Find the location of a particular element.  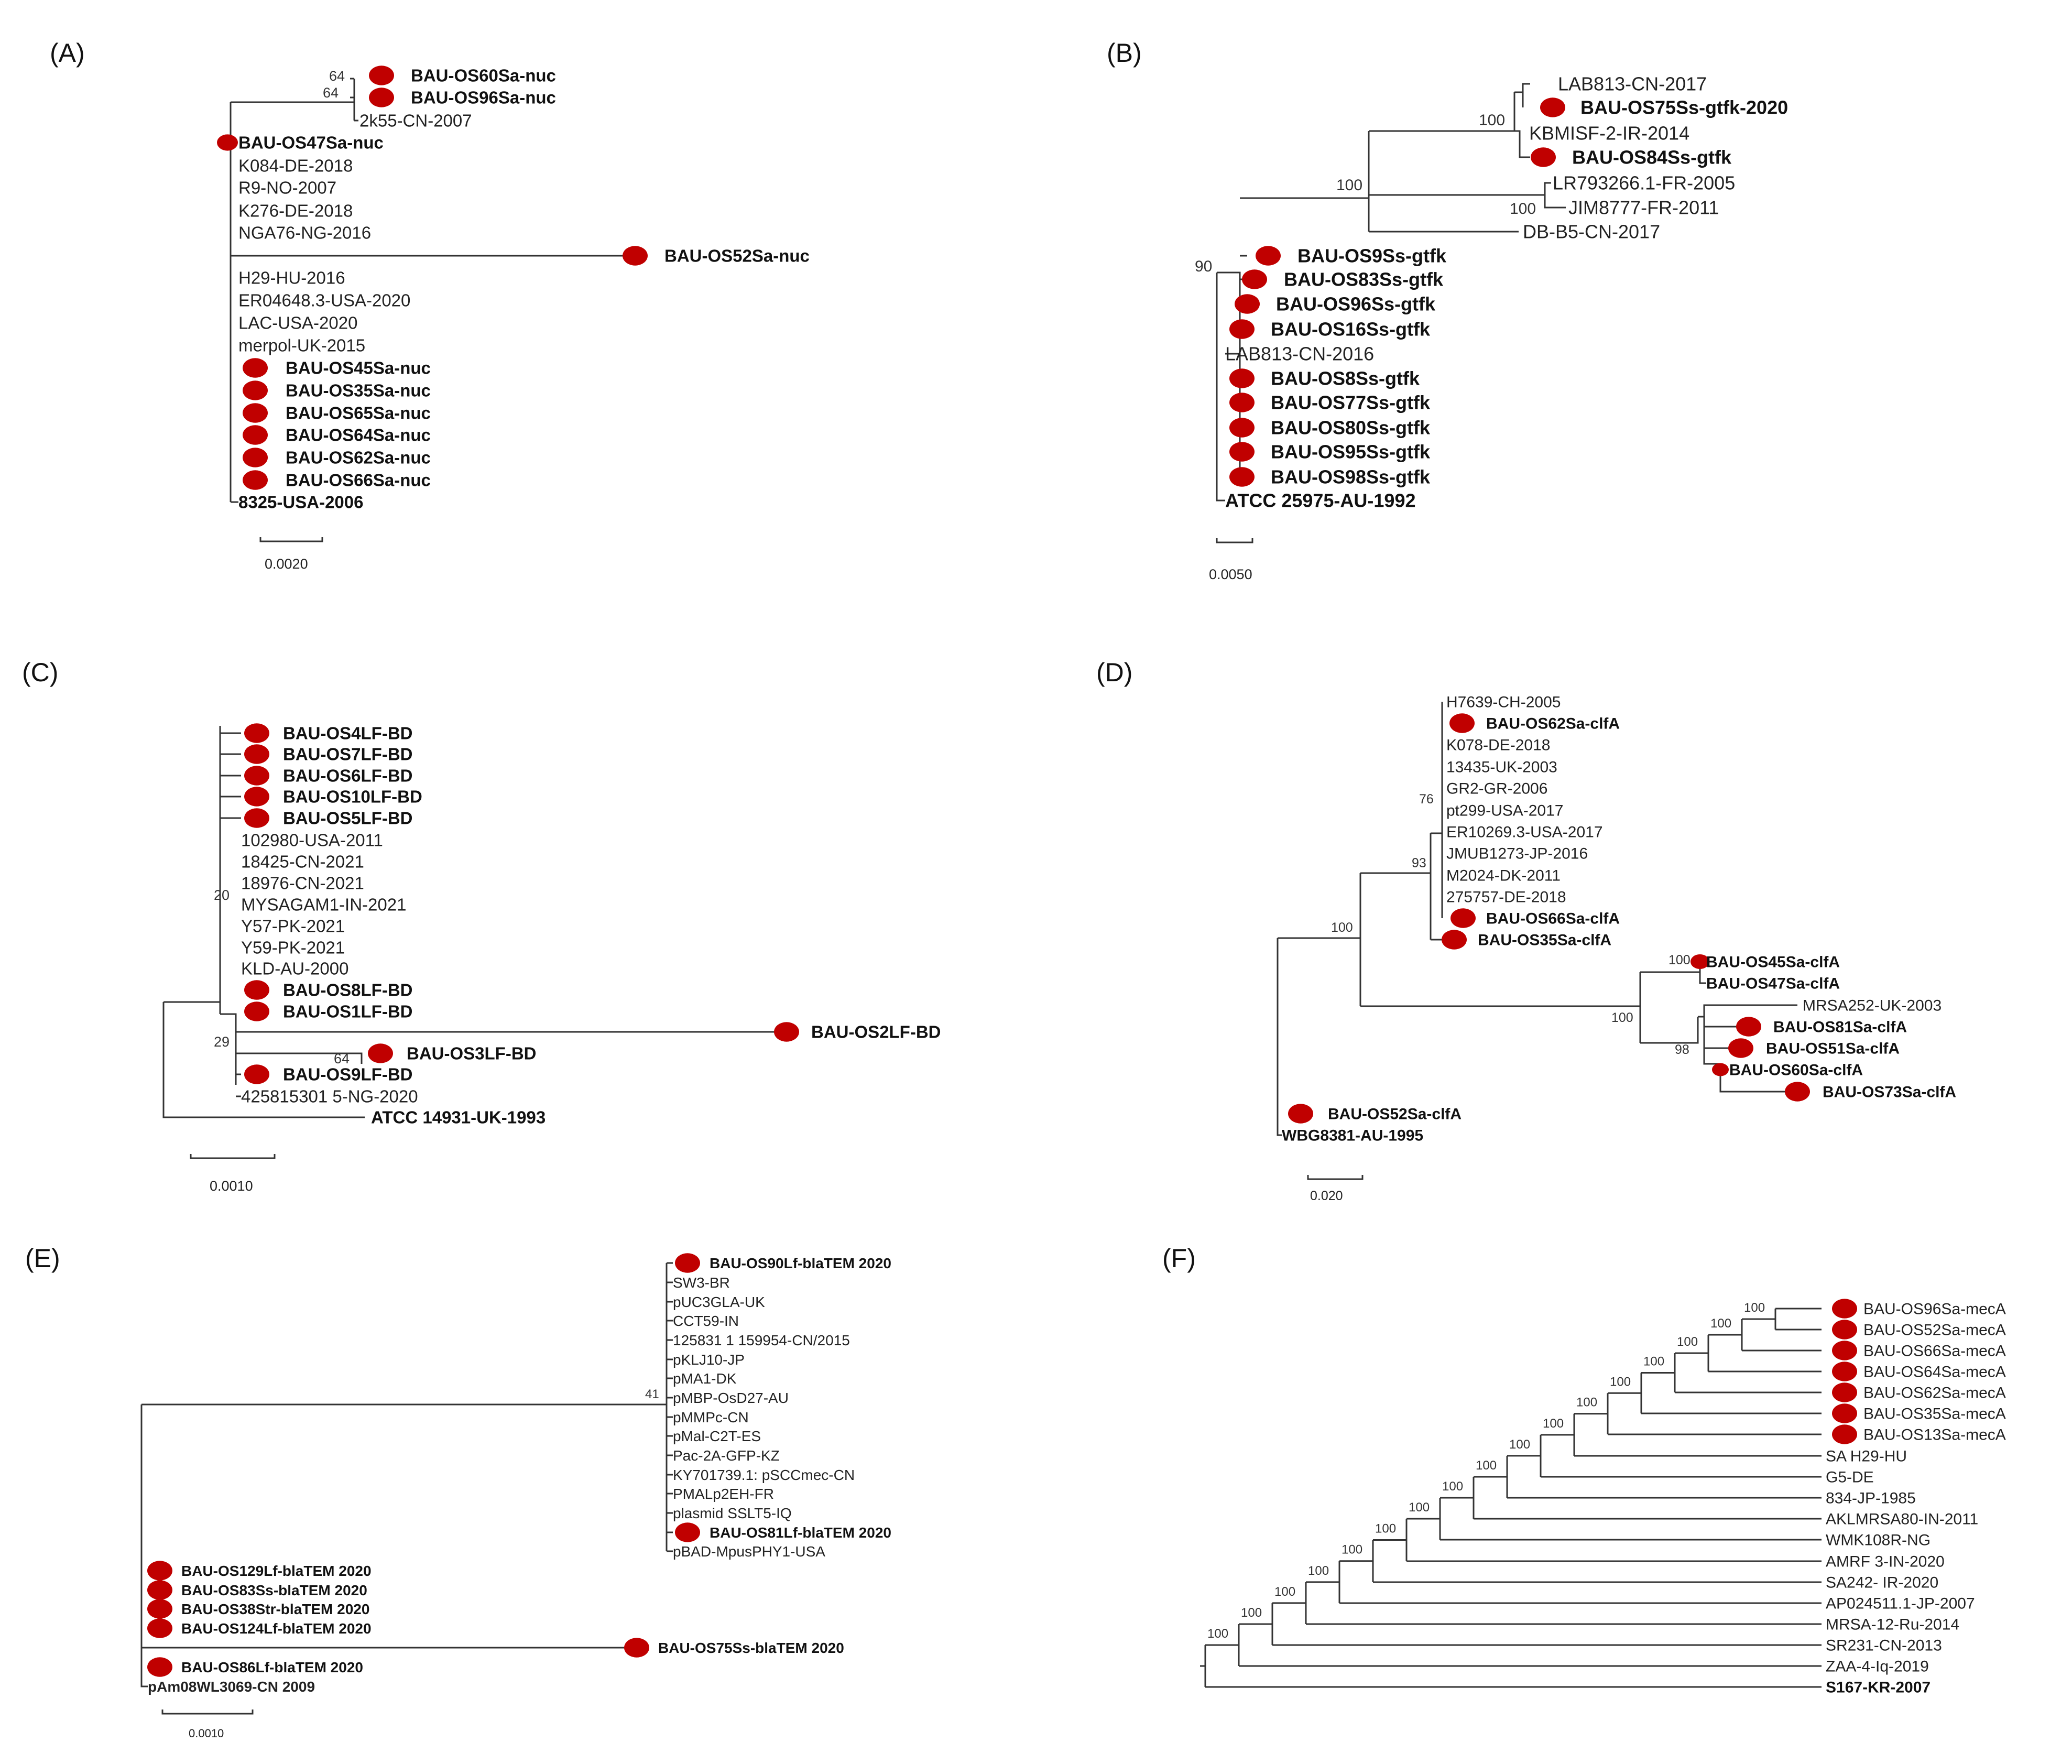

bootstrap-value: 98 is located at coordinates (1682, 1049).